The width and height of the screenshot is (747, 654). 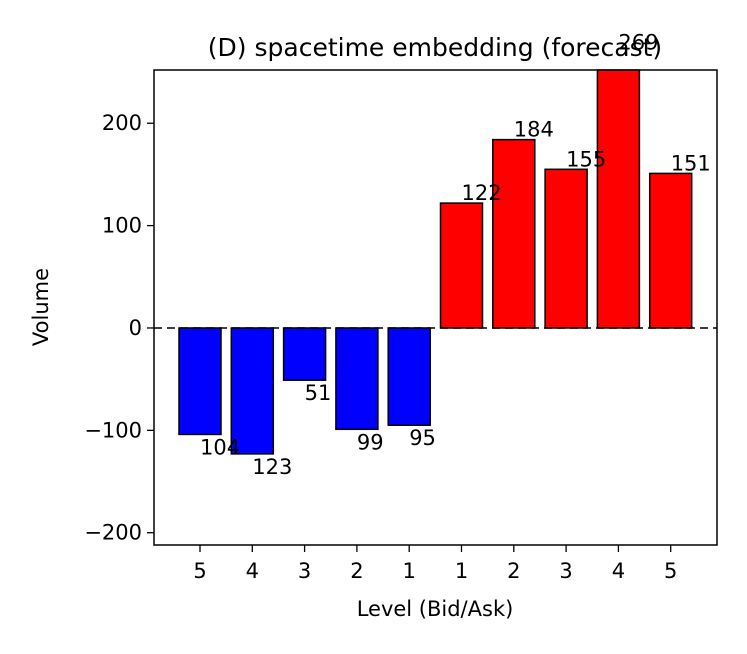 What do you see at coordinates (435, 47) in the screenshot?
I see `chart-title: (D) spacetime embedding (forecast)` at bounding box center [435, 47].